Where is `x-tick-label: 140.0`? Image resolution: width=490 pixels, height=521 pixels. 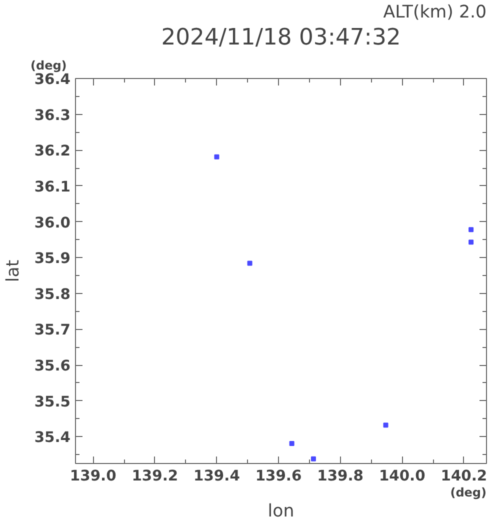
x-tick-label: 140.0 is located at coordinates (402, 476).